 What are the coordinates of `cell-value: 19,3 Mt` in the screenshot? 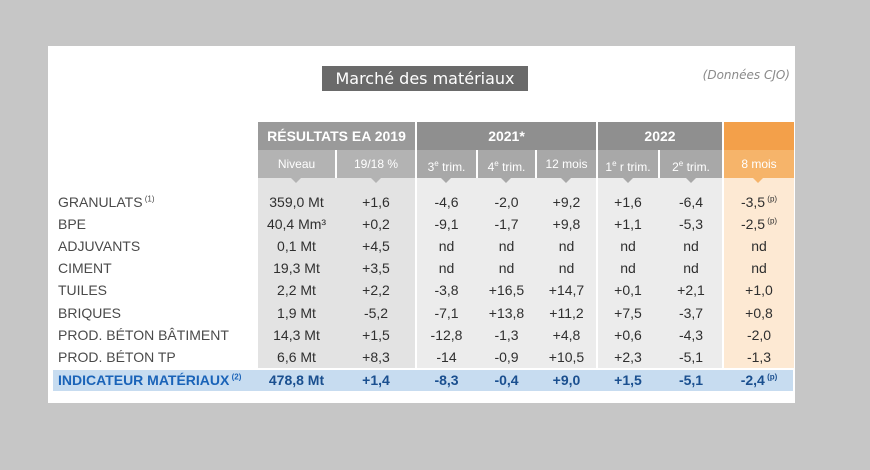 It's located at (296, 268).